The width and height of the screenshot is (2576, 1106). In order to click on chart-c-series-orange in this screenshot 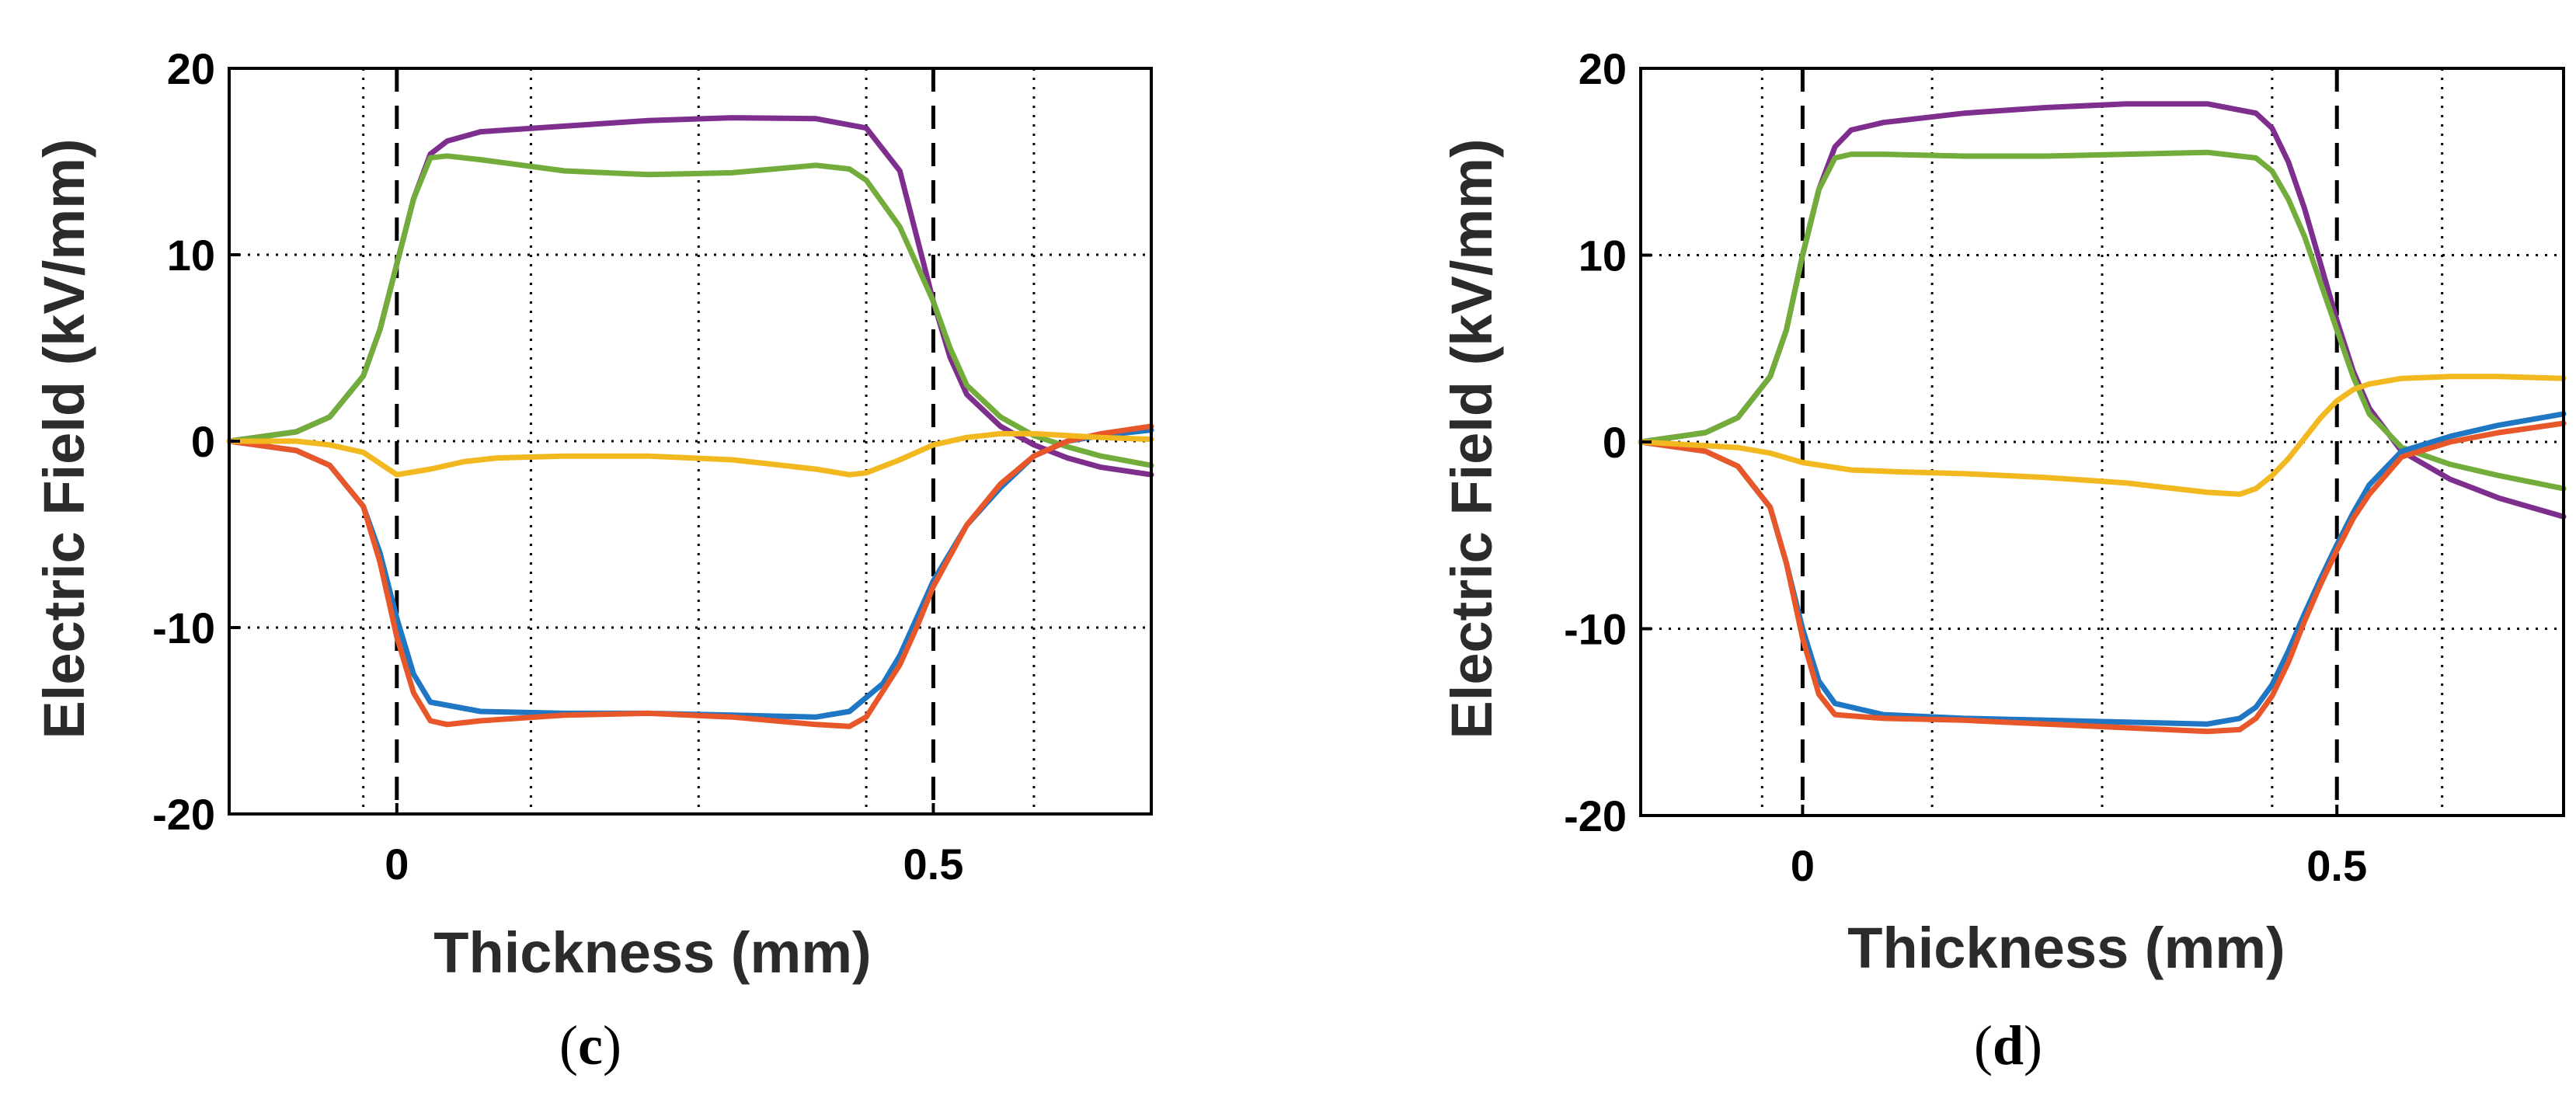, I will do `click(690, 576)`.